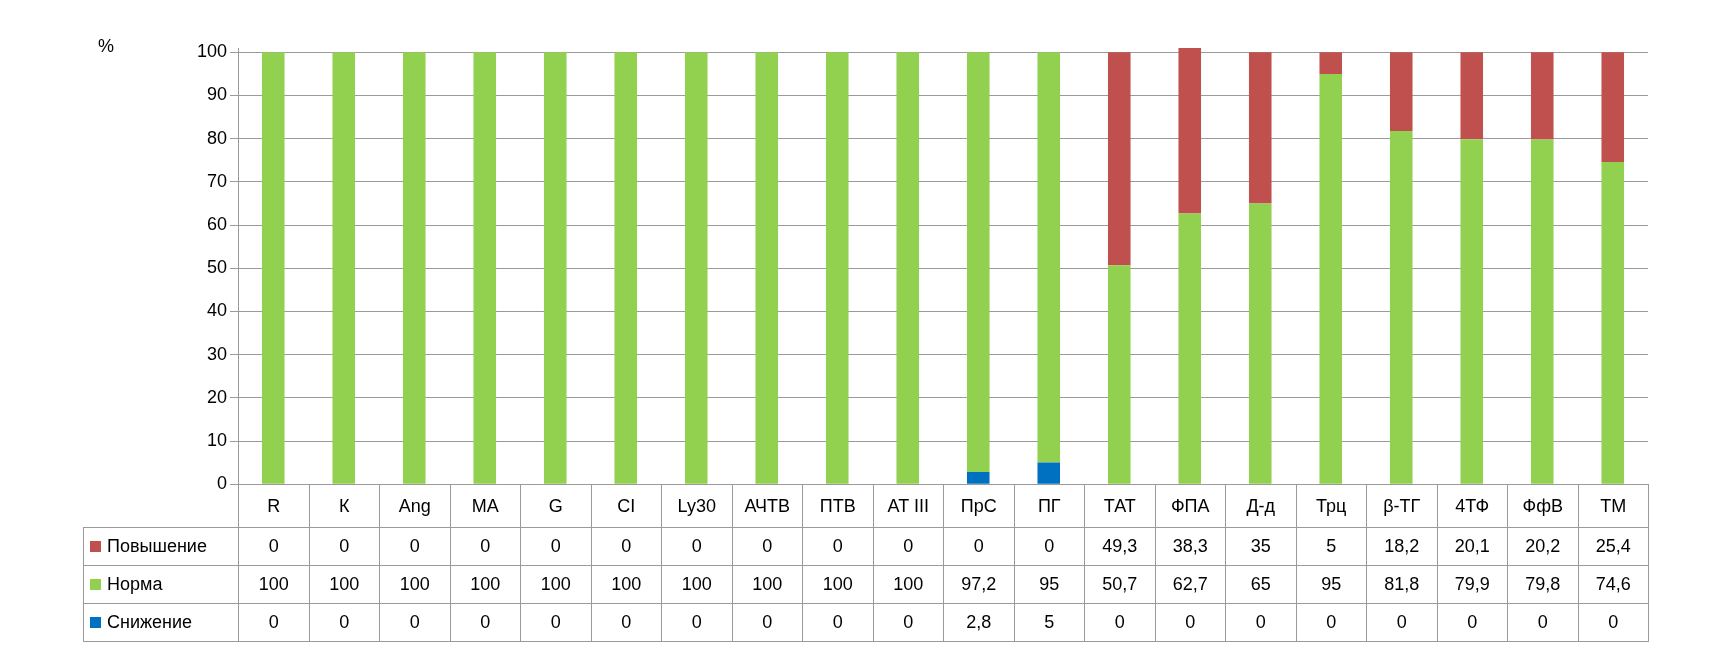 Image resolution: width=1718 pixels, height=671 pixels. Describe the element at coordinates (216, 310) in the screenshot. I see `y-tick-label: 40` at that location.